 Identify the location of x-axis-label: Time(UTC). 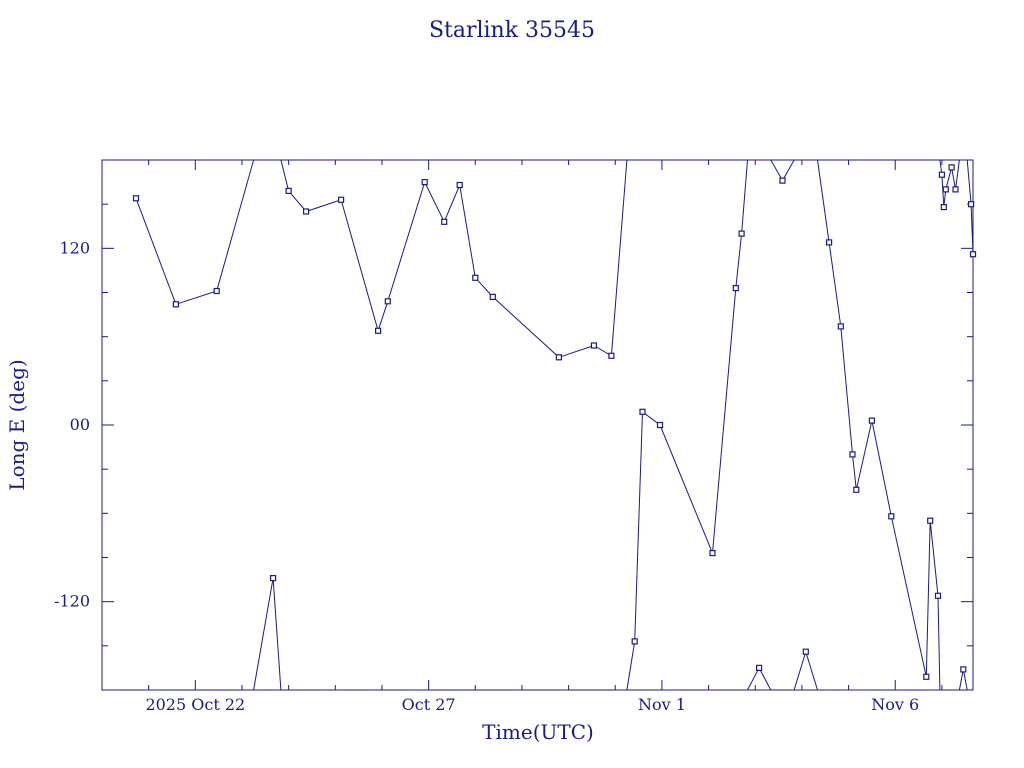
(538, 732).